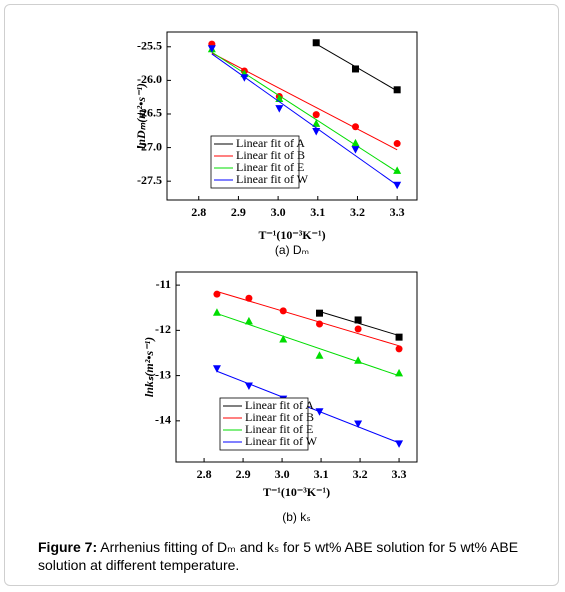 This screenshot has height=592, width=565. What do you see at coordinates (68, 547) in the screenshot?
I see `caption-label: Figure 7:` at bounding box center [68, 547].